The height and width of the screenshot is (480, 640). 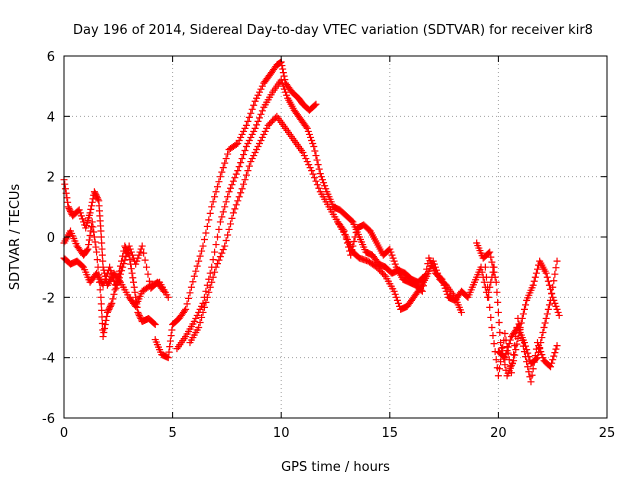 What do you see at coordinates (51, 178) in the screenshot?
I see `y-tick-label: 2` at bounding box center [51, 178].